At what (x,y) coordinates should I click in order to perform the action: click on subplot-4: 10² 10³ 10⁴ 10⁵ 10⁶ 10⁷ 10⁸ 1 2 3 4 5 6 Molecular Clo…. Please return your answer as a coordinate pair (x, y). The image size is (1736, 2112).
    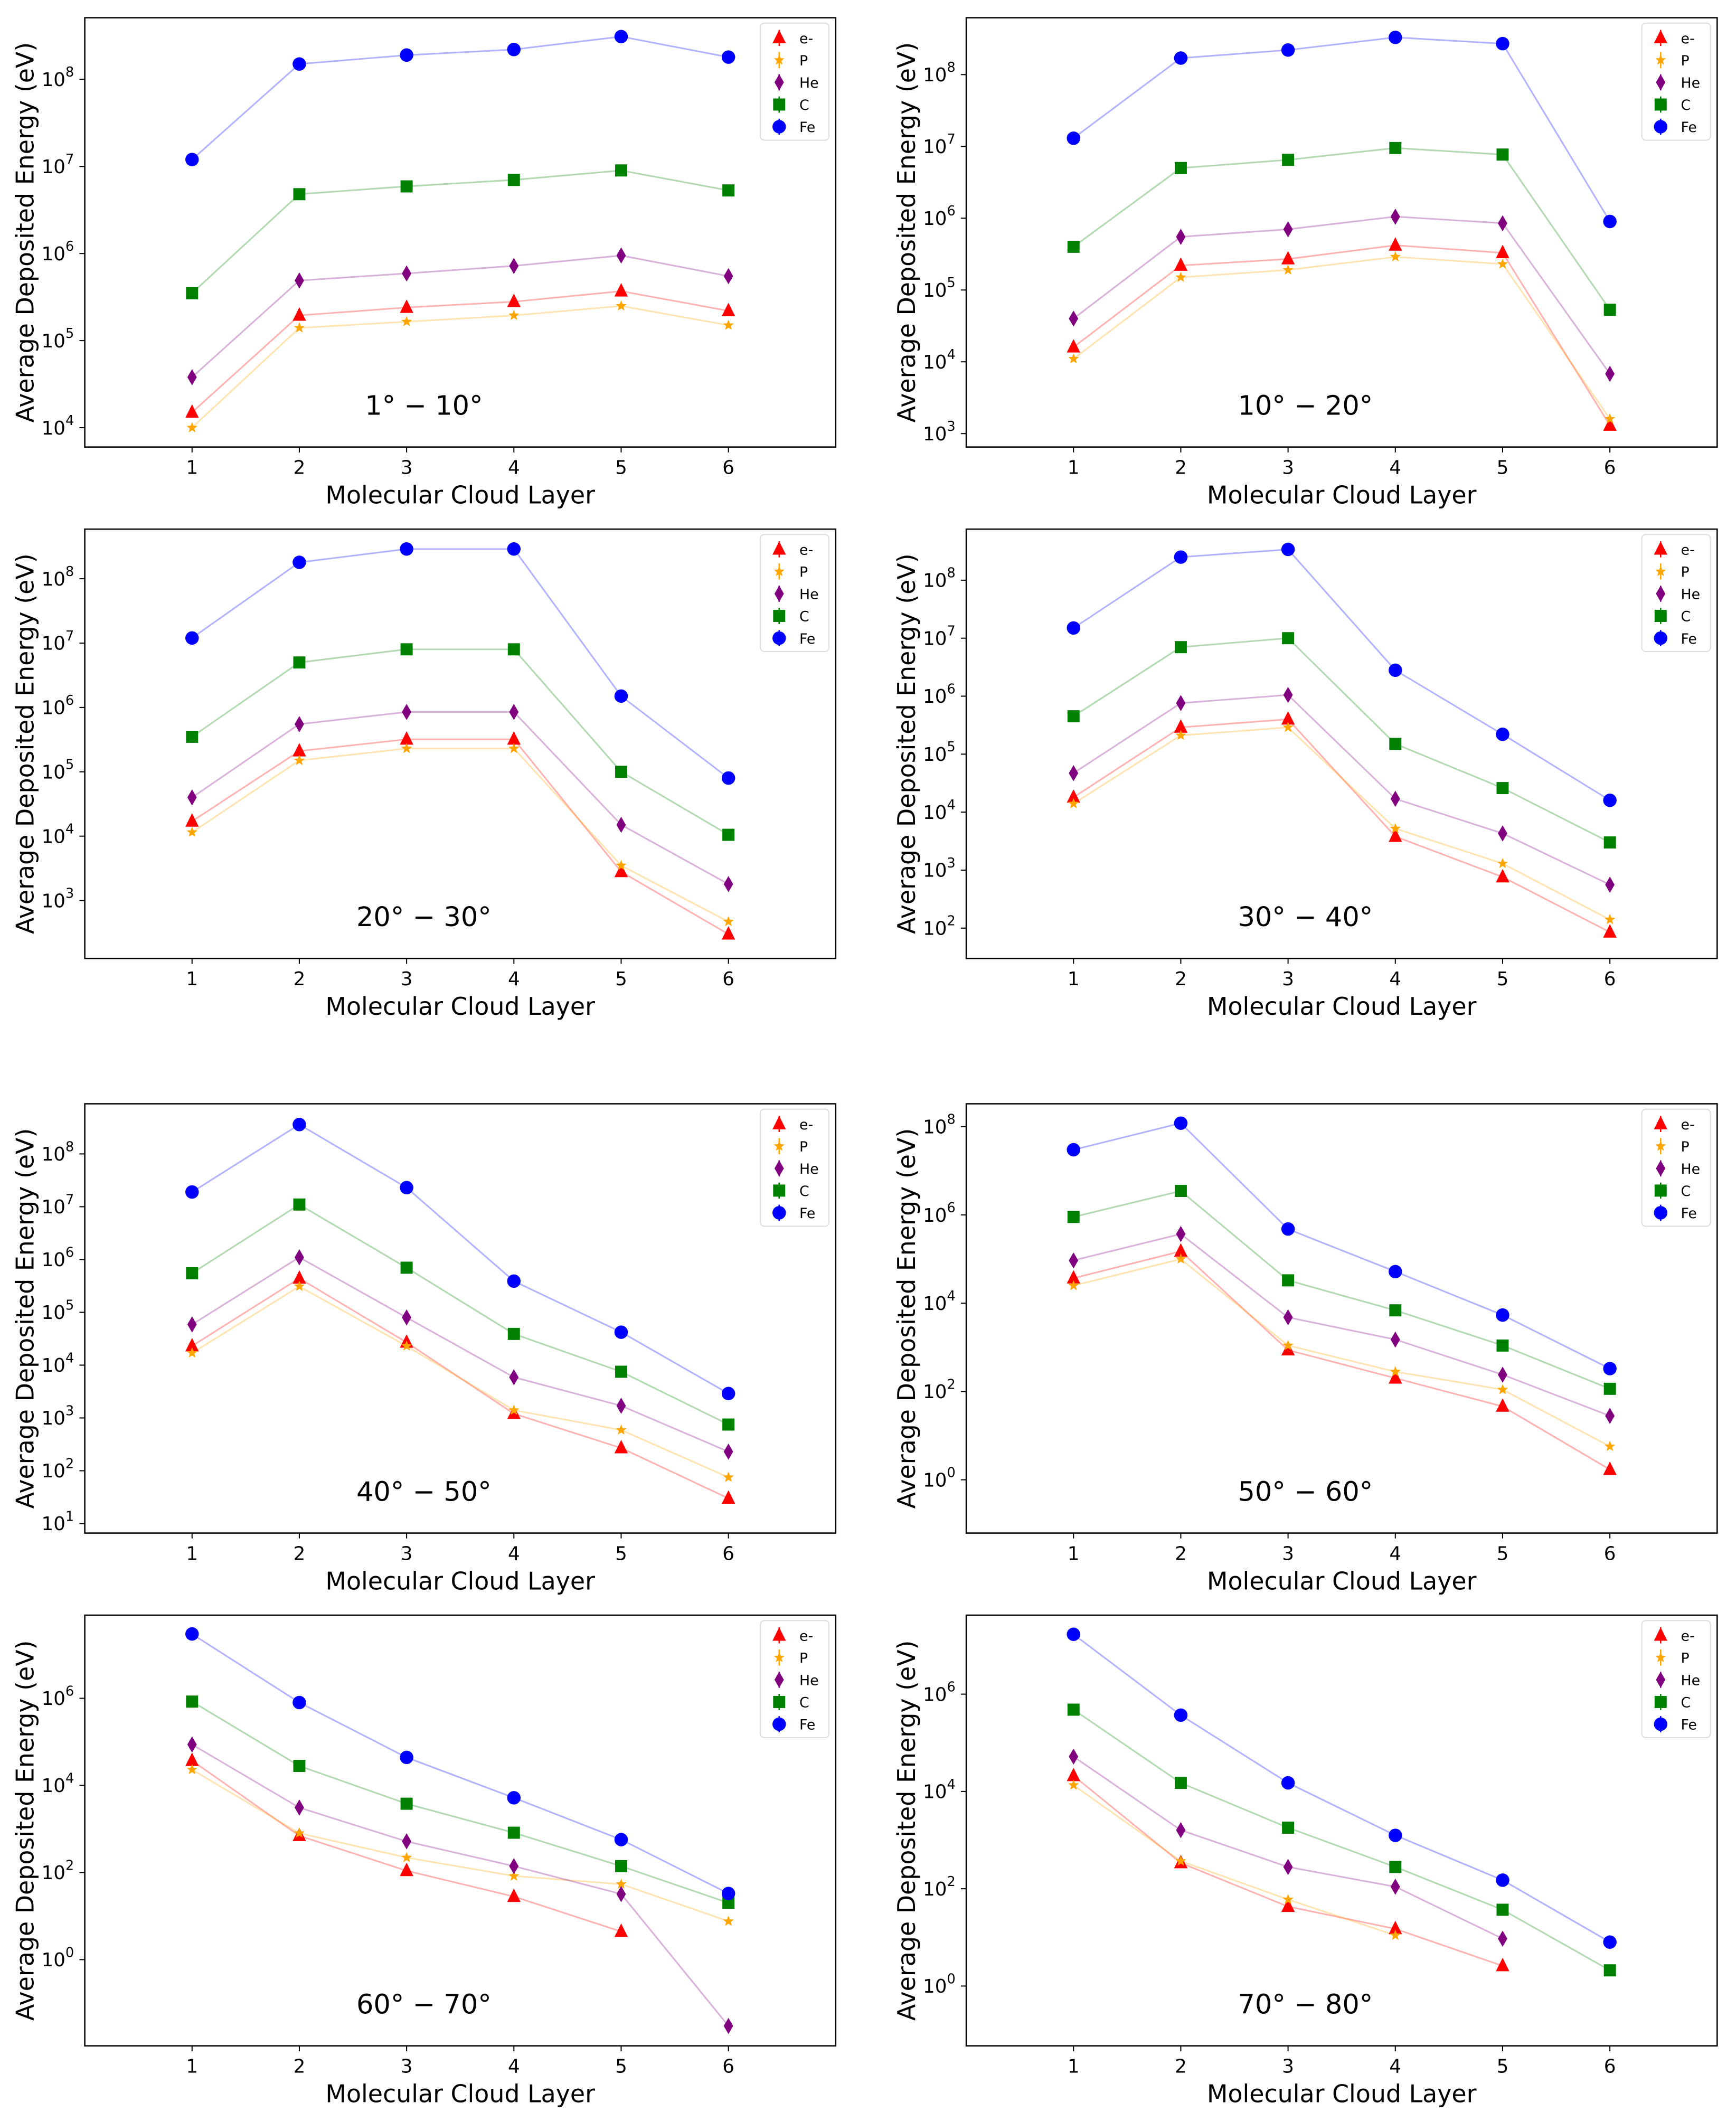
    Looking at the image, I should click on (1305, 775).